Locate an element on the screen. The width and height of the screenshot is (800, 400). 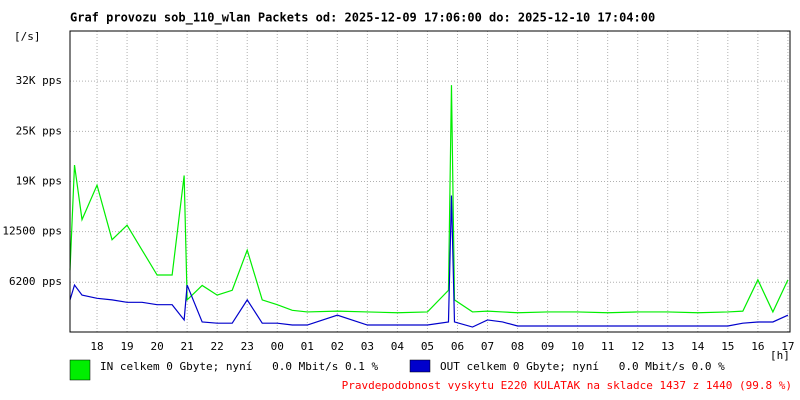
x-tick-label: 16 is located at coordinates (757, 346).